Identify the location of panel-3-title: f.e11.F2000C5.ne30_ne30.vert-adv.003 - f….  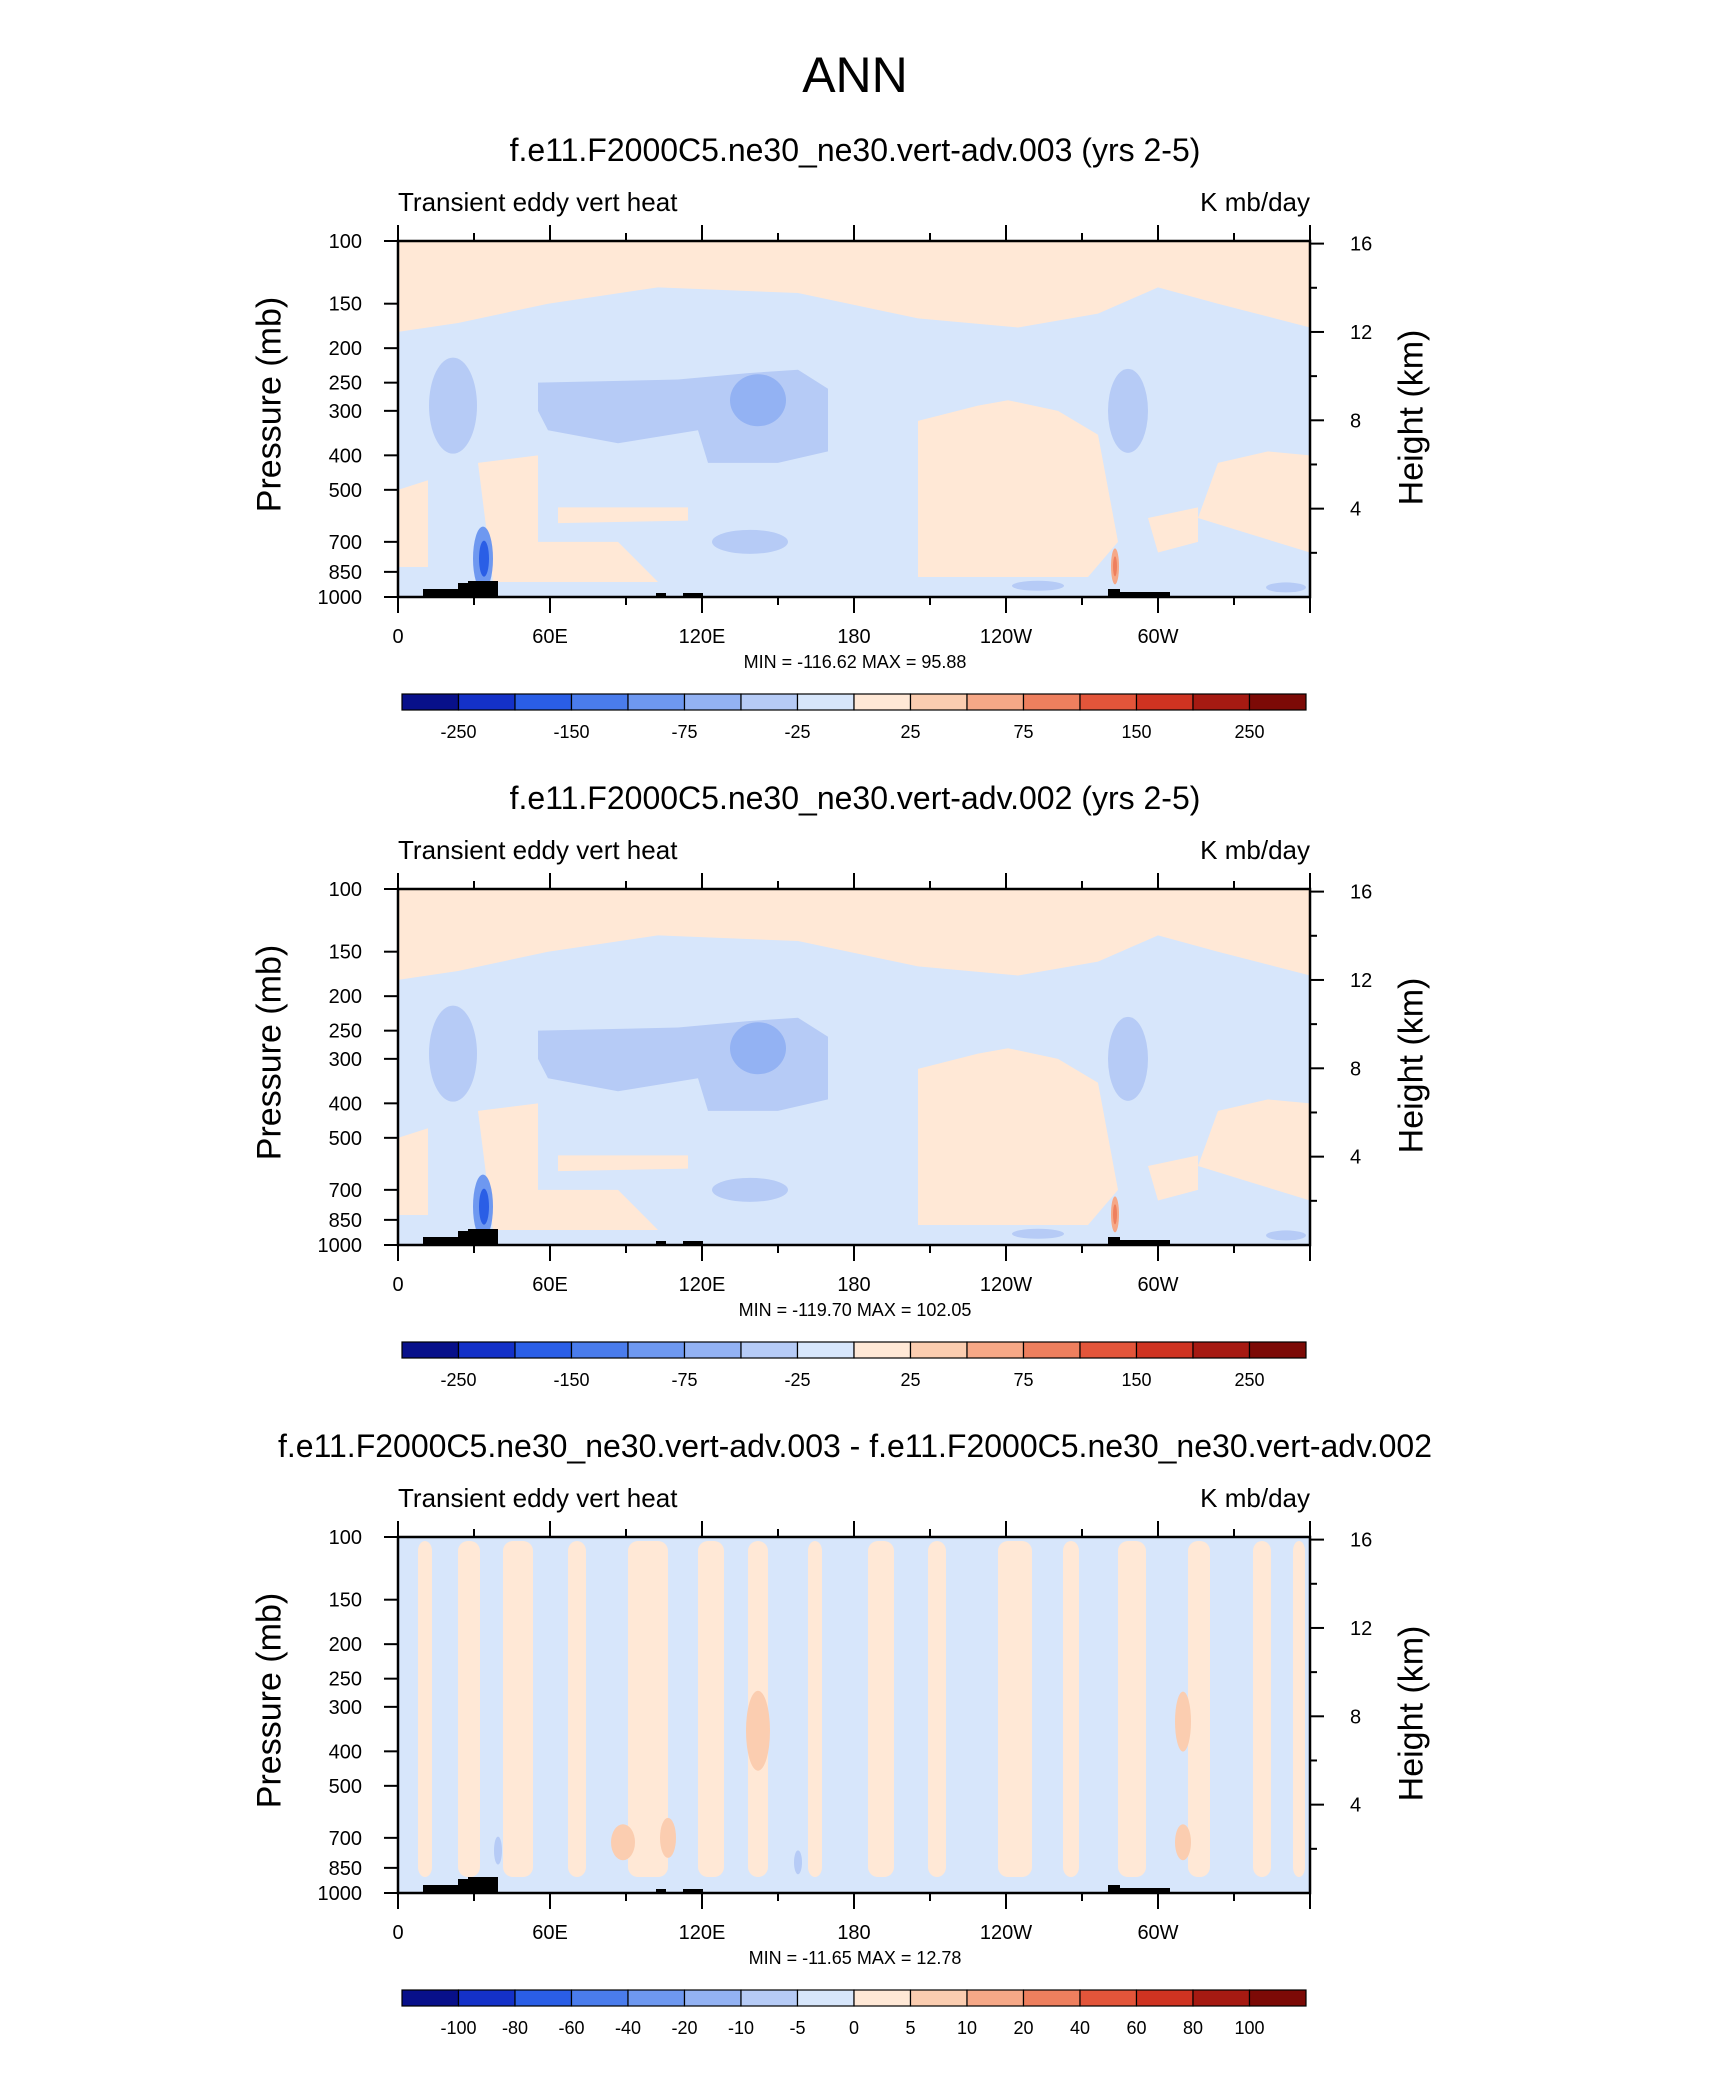
(855, 1446).